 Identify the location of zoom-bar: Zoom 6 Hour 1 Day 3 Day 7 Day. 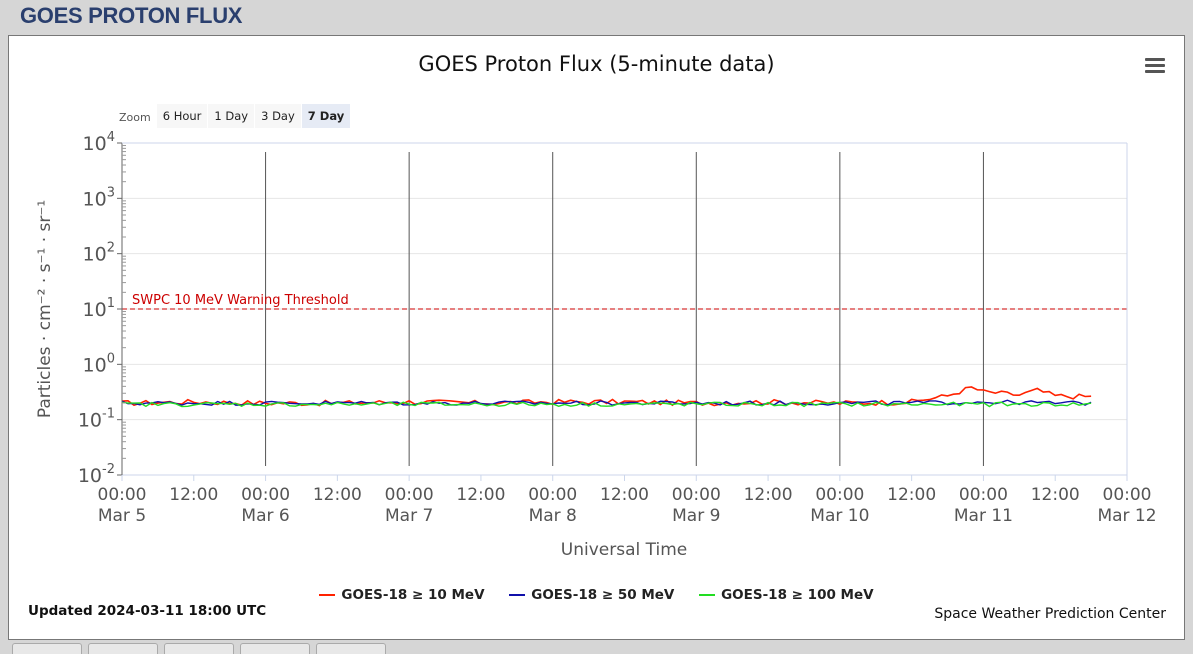
(235, 116).